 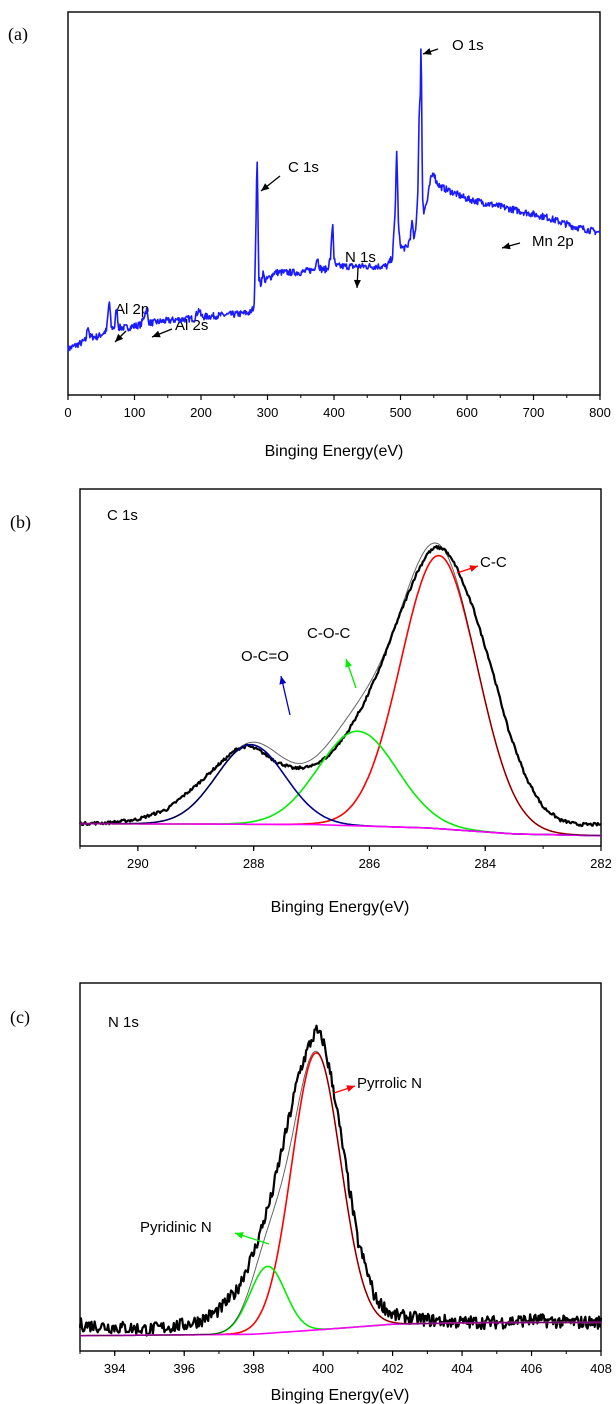 I want to click on annotation-mn2p: Mn 2p, so click(x=553, y=241).